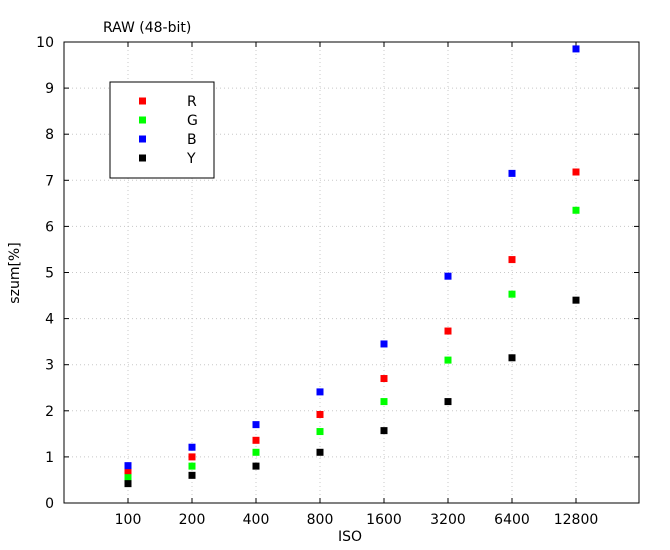 The width and height of the screenshot is (670, 550). What do you see at coordinates (142, 101) in the screenshot?
I see `legend-marker-r` at bounding box center [142, 101].